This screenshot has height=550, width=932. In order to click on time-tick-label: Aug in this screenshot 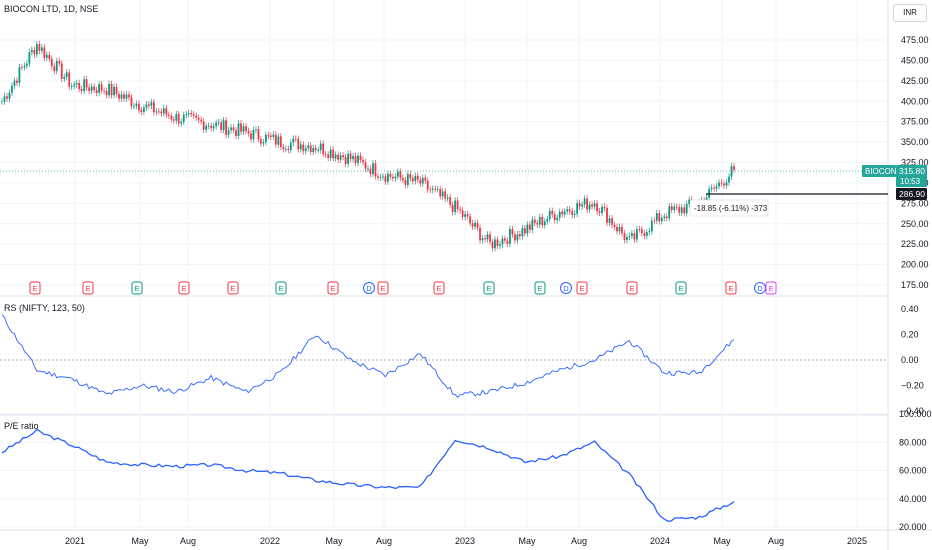, I will do `click(776, 541)`.